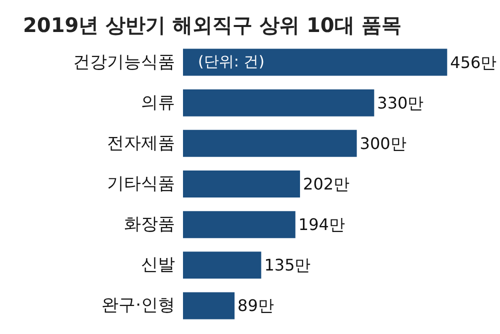 The height and width of the screenshot is (334, 500). What do you see at coordinates (124, 62) in the screenshot?
I see `y-tick-label: 건강기능식품` at bounding box center [124, 62].